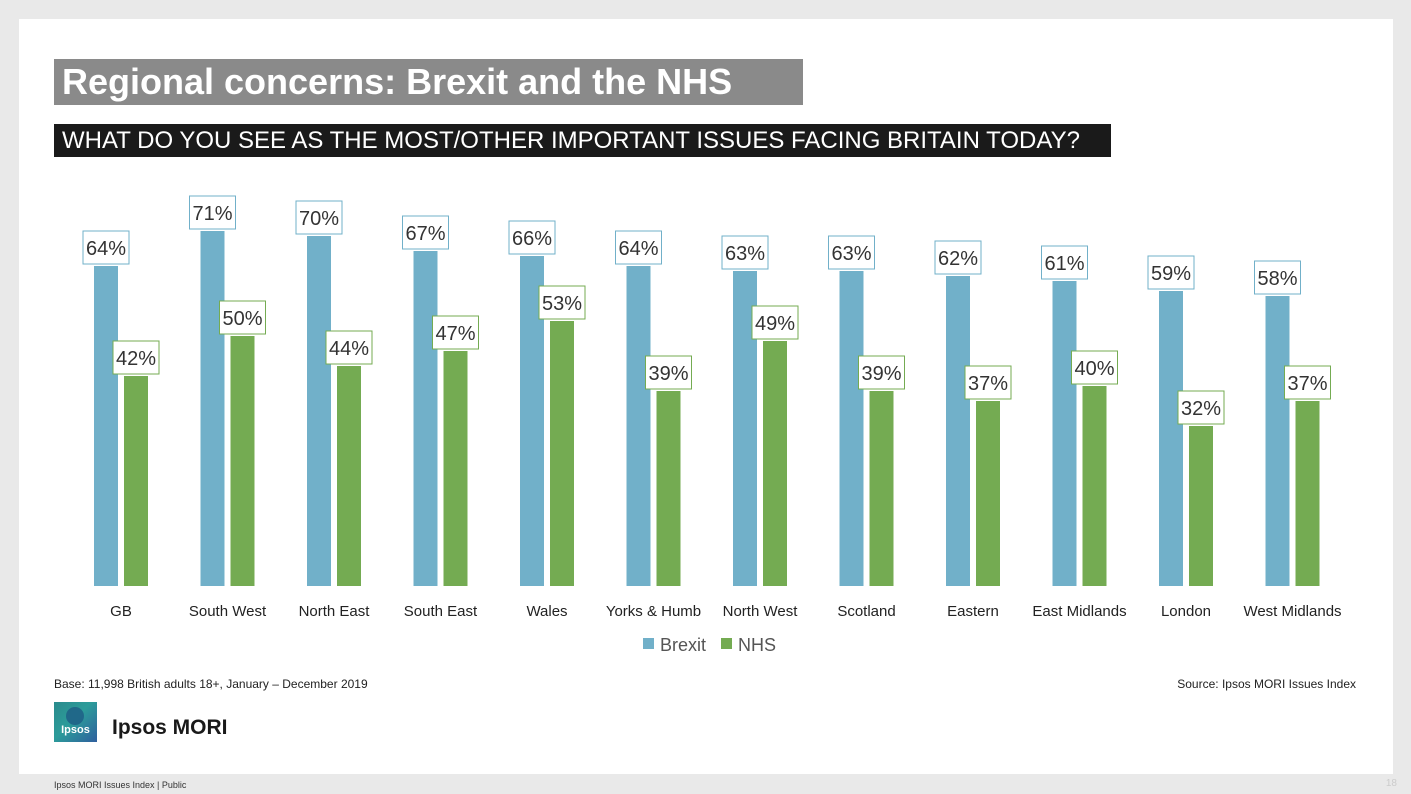 This screenshot has height=794, width=1411. Describe the element at coordinates (683, 645) in the screenshot. I see `legend-label-brexit: Brexit` at that location.